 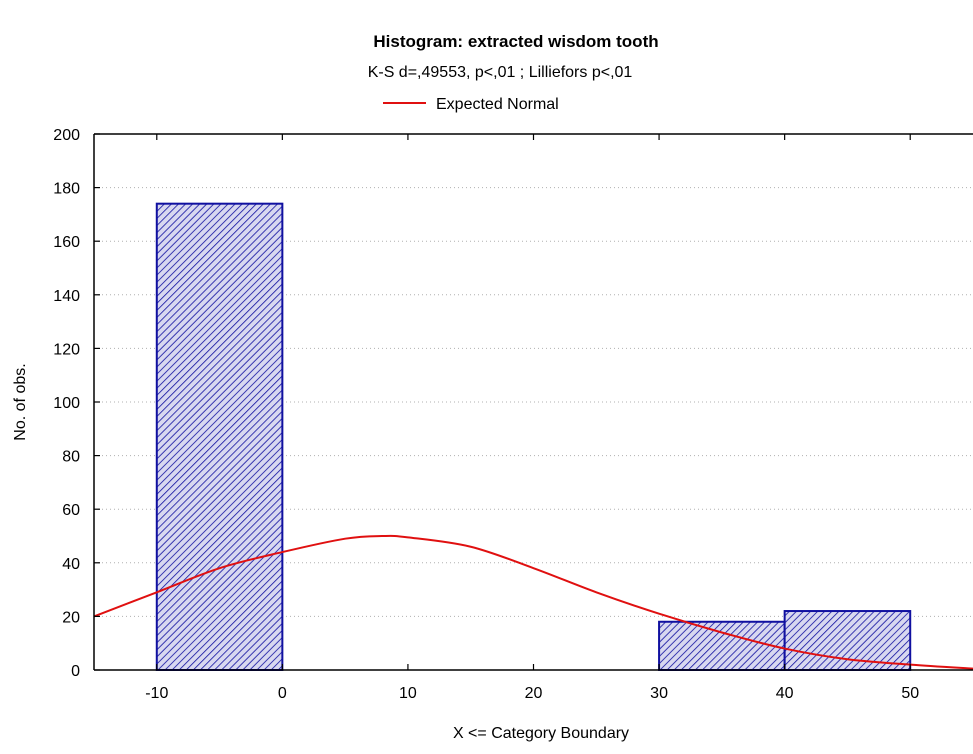 What do you see at coordinates (66, 296) in the screenshot?
I see `y-tick-label: 140` at bounding box center [66, 296].